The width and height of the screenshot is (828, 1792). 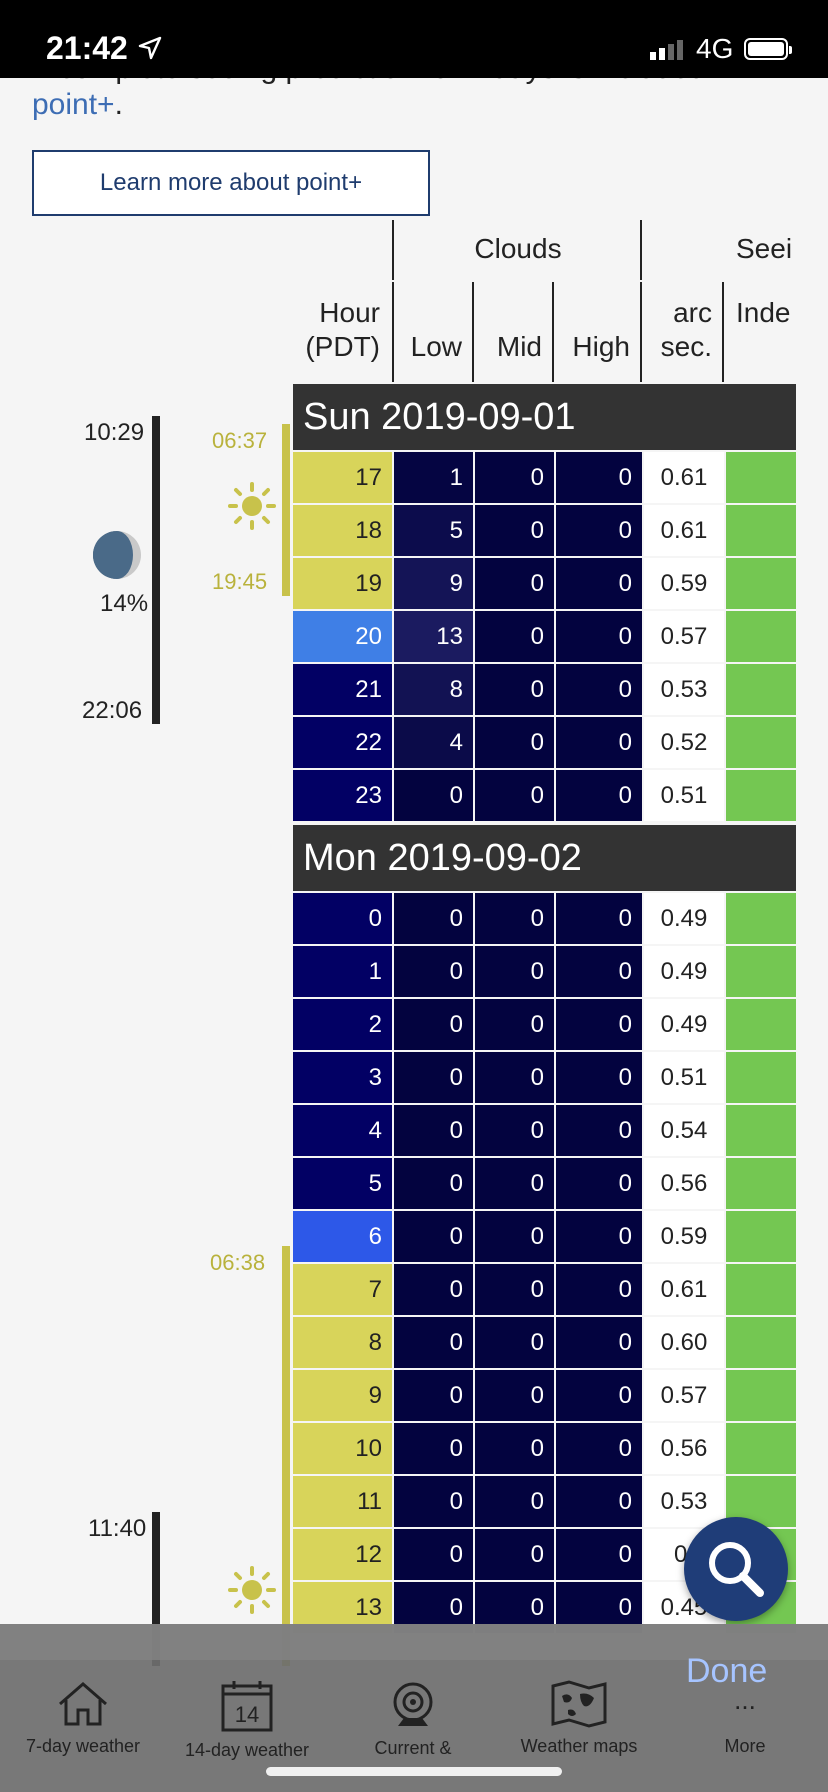 What do you see at coordinates (342, 329) in the screenshot?
I see `header-hour: Hour (PDT)` at bounding box center [342, 329].